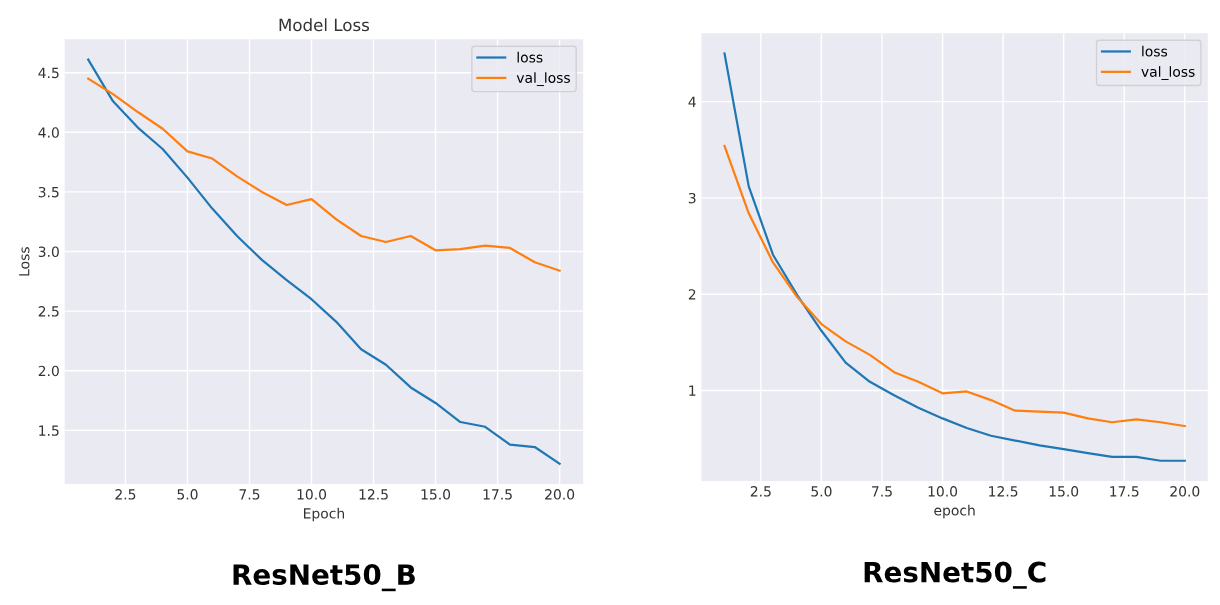 The width and height of the screenshot is (1220, 605). What do you see at coordinates (692, 101) in the screenshot?
I see `y-tick-label: 4` at bounding box center [692, 101].